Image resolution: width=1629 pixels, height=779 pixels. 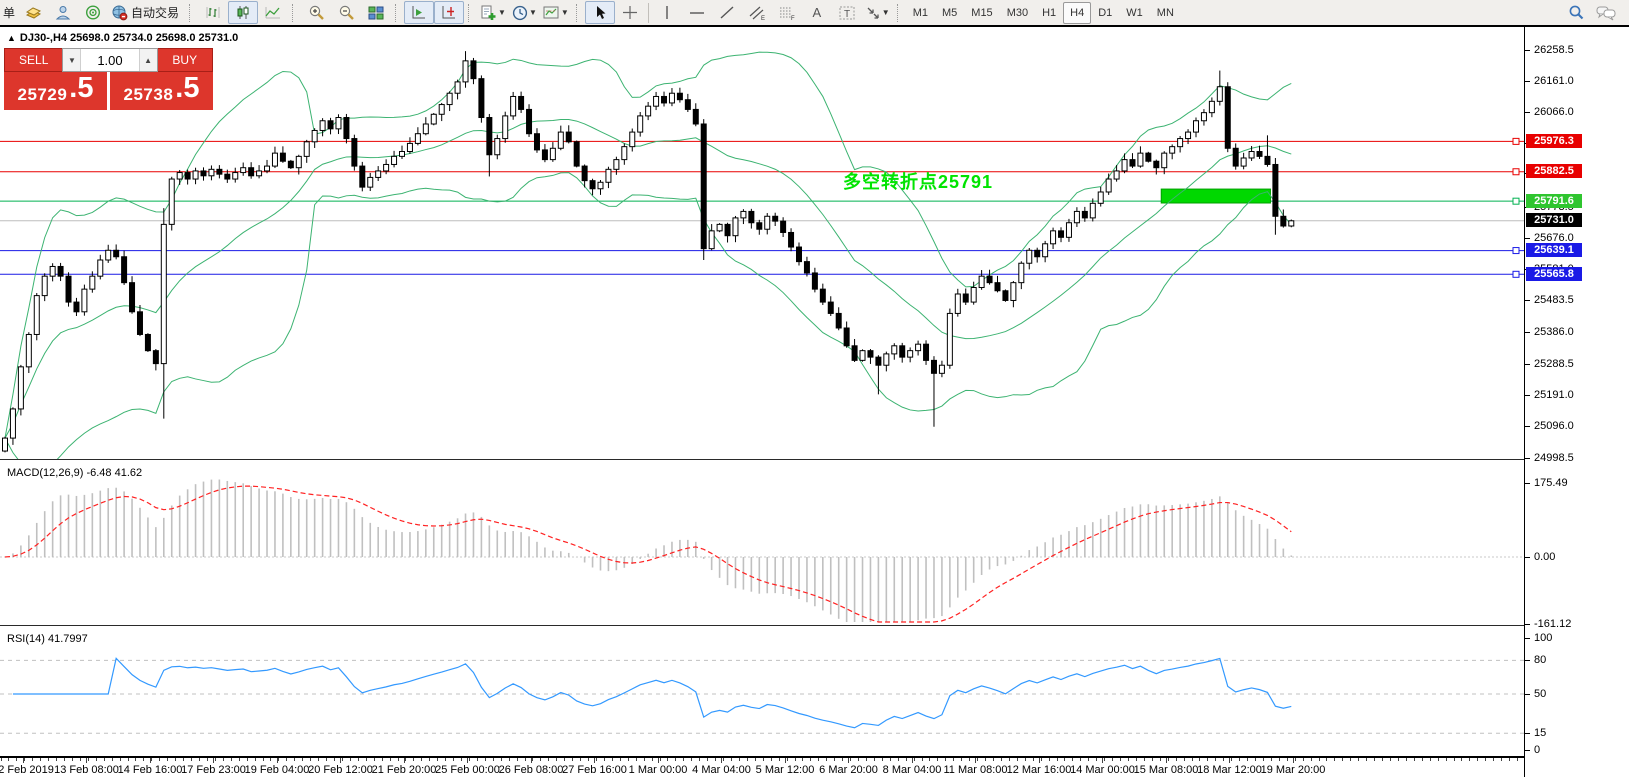 I want to click on cursor-button, so click(x=599, y=12).